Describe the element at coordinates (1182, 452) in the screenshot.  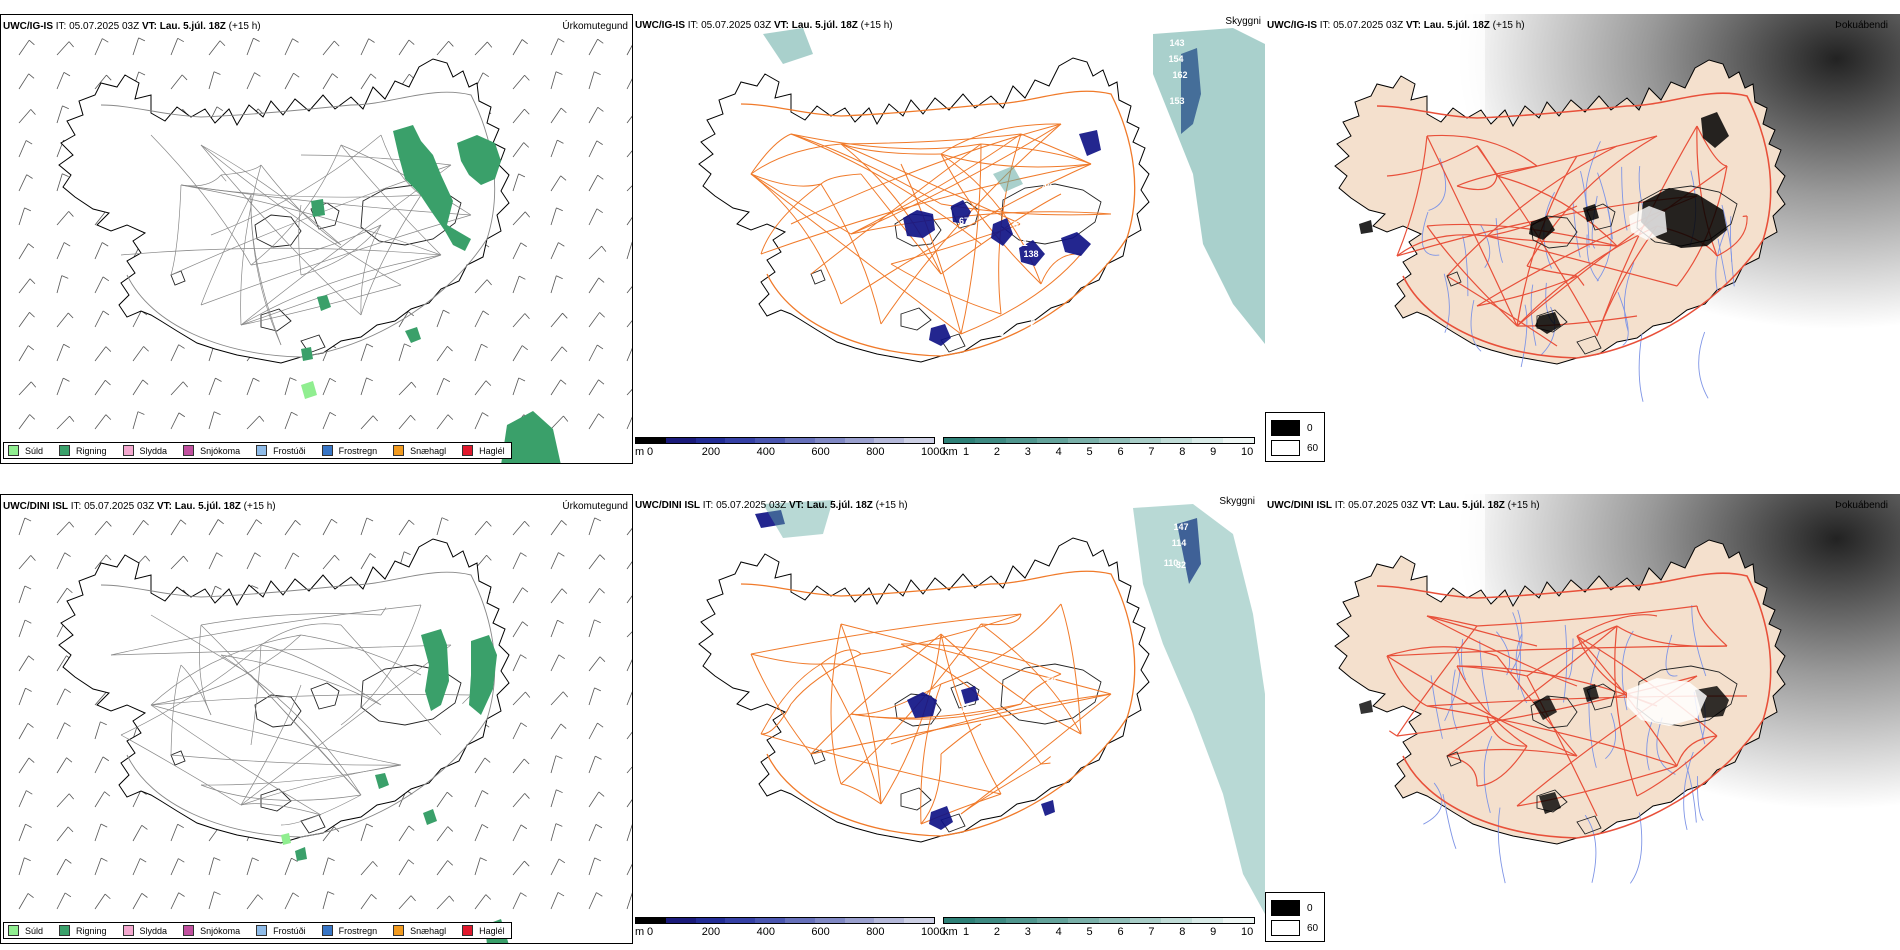
I see `colorbar-tick: 8` at that location.